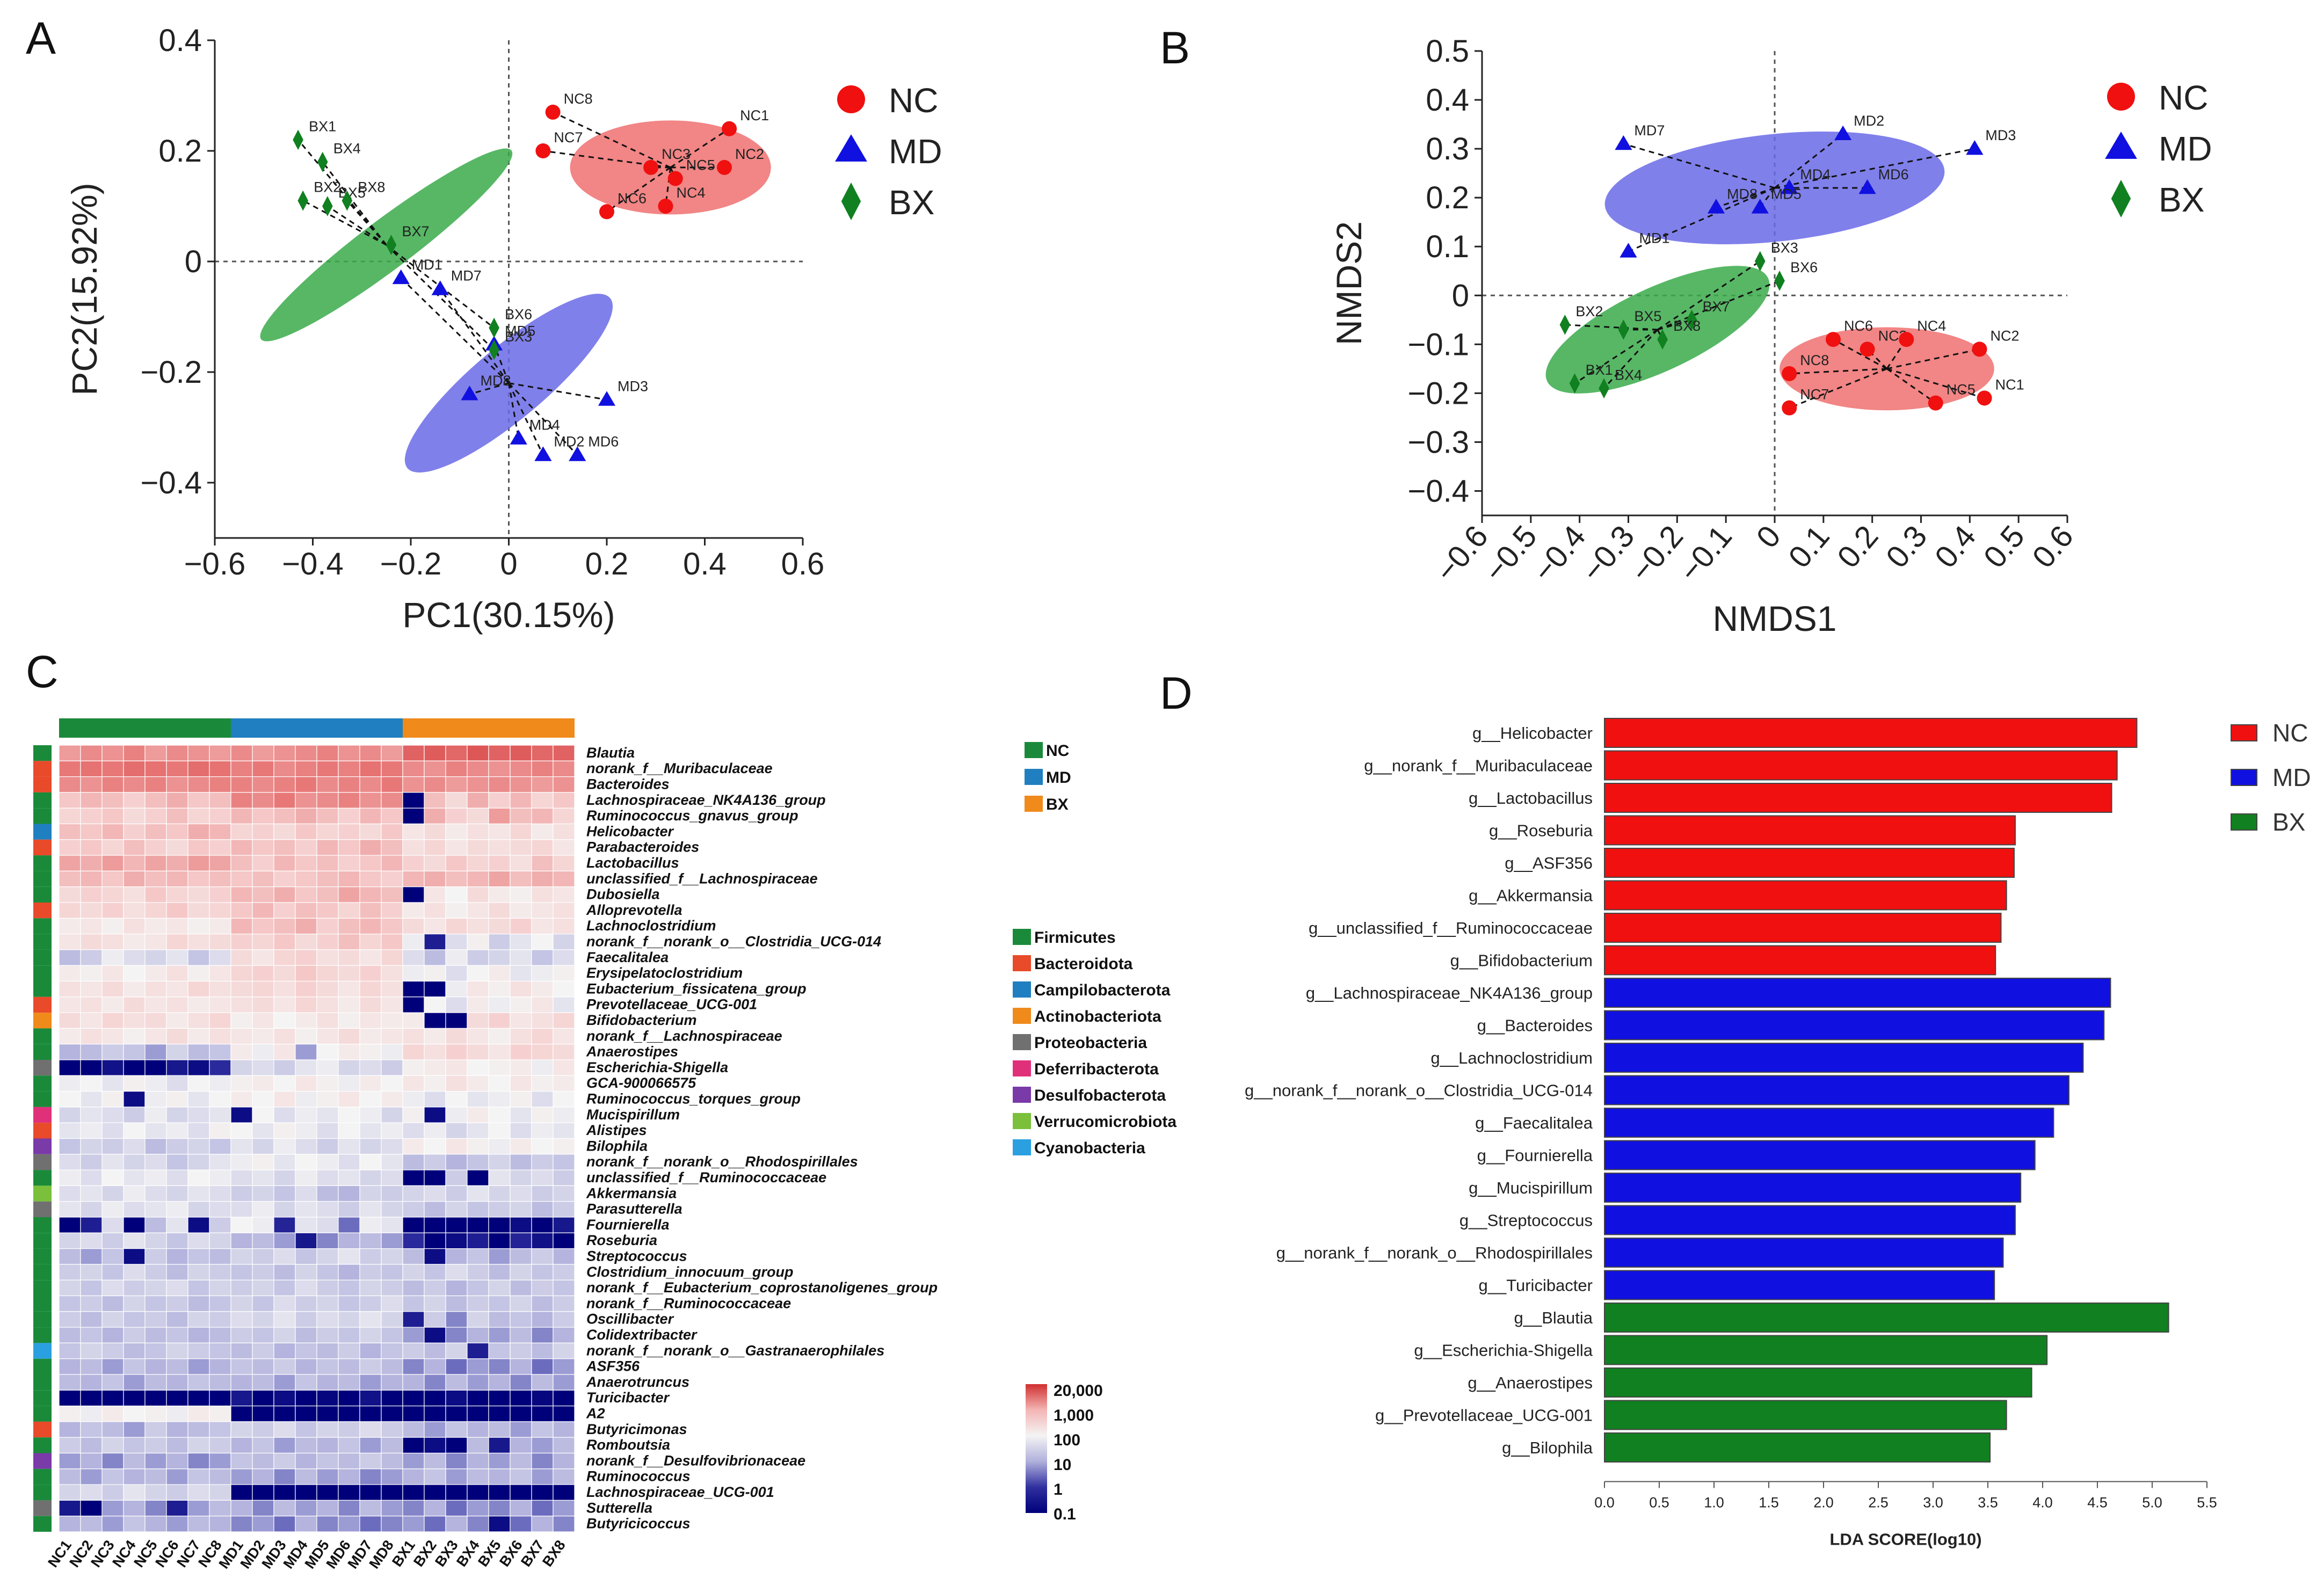  What do you see at coordinates (657, 1067) in the screenshot?
I see `heatmap-row-label: Escherichia-Shigella` at bounding box center [657, 1067].